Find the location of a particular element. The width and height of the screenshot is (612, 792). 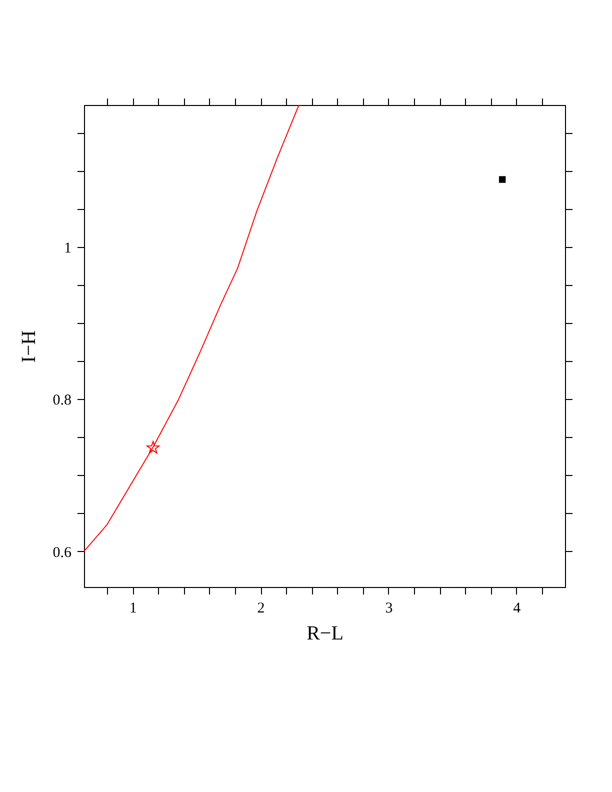

x-tick-label: 3 is located at coordinates (389, 608).